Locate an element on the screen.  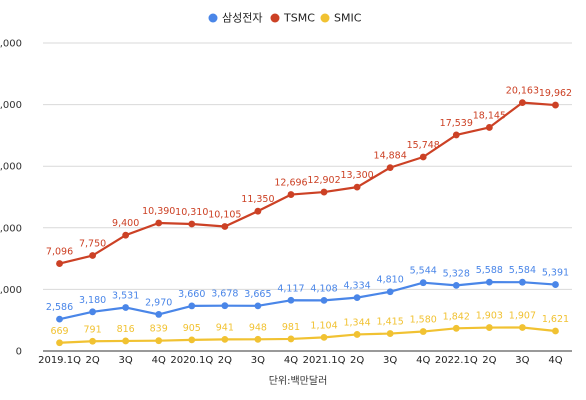
data-label: 4,334 is located at coordinates (356, 286).